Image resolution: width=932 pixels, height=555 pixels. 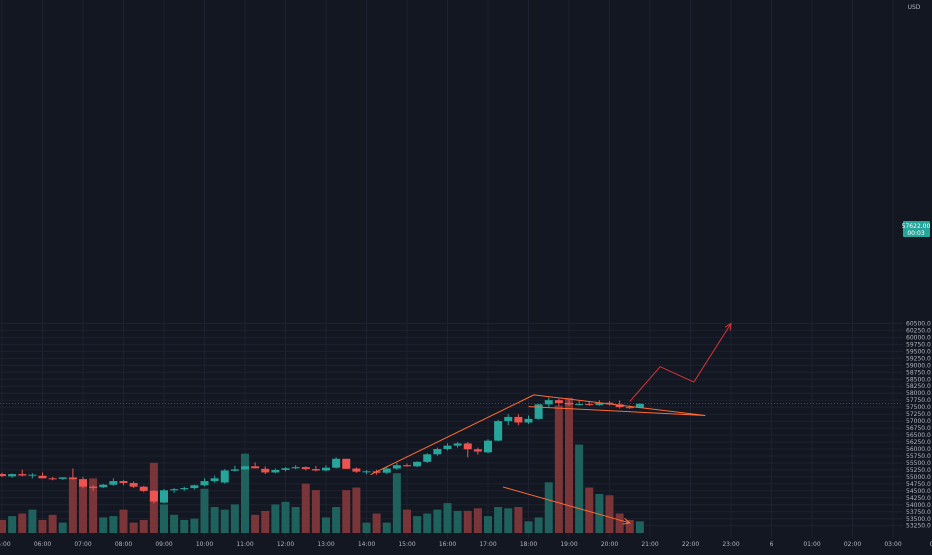 What do you see at coordinates (285, 544) in the screenshot?
I see `time-tick-label: 12:00` at bounding box center [285, 544].